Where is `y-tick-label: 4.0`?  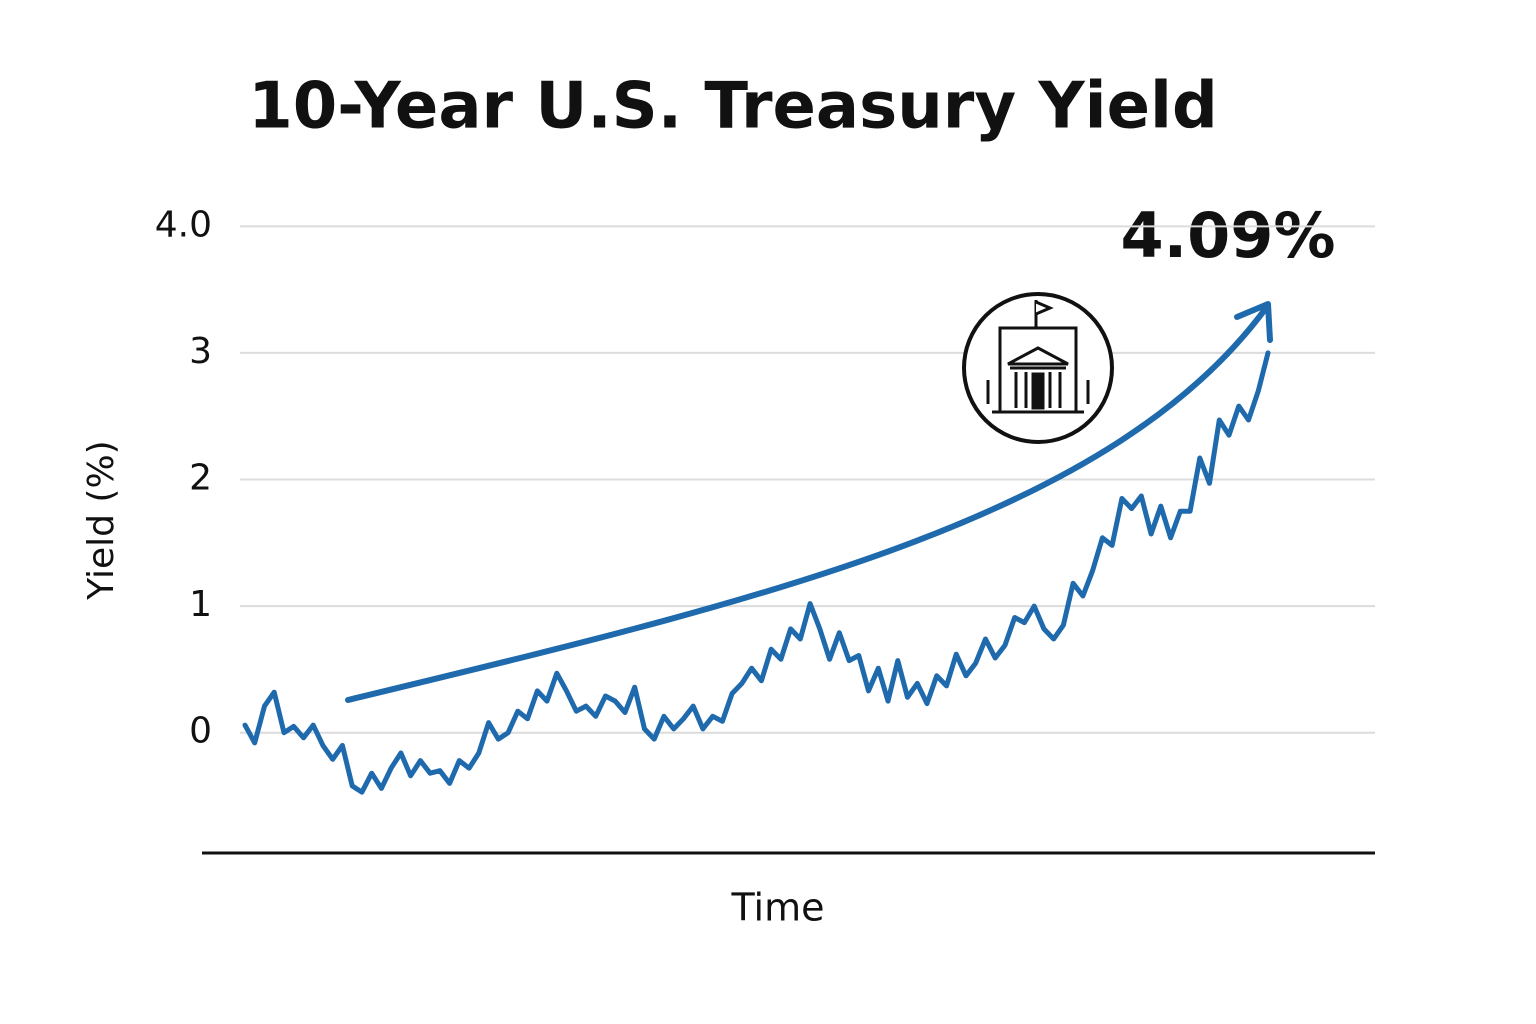 y-tick-label: 4.0 is located at coordinates (183, 224).